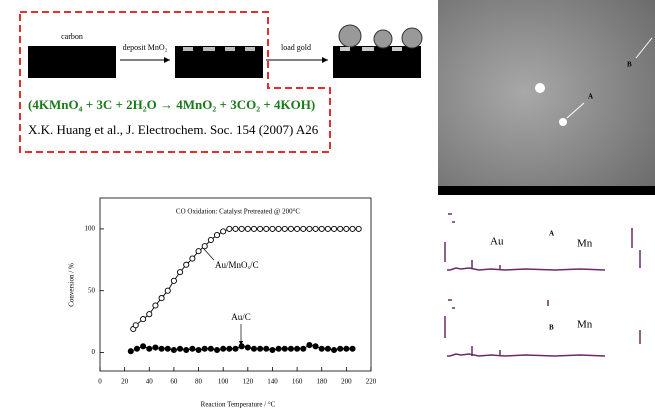  What do you see at coordinates (248, 382) in the screenshot?
I see `x-tick-label: 120` at bounding box center [248, 382].